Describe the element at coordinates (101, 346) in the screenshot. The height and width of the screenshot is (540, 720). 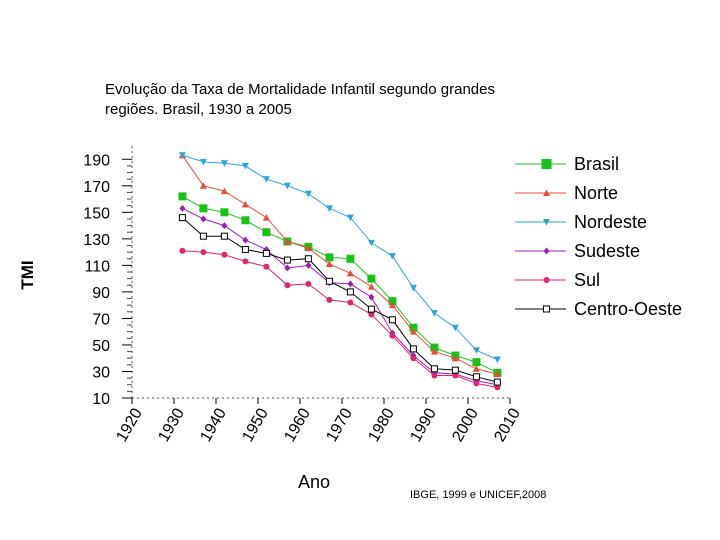
I see `y-tick-label: 50` at that location.